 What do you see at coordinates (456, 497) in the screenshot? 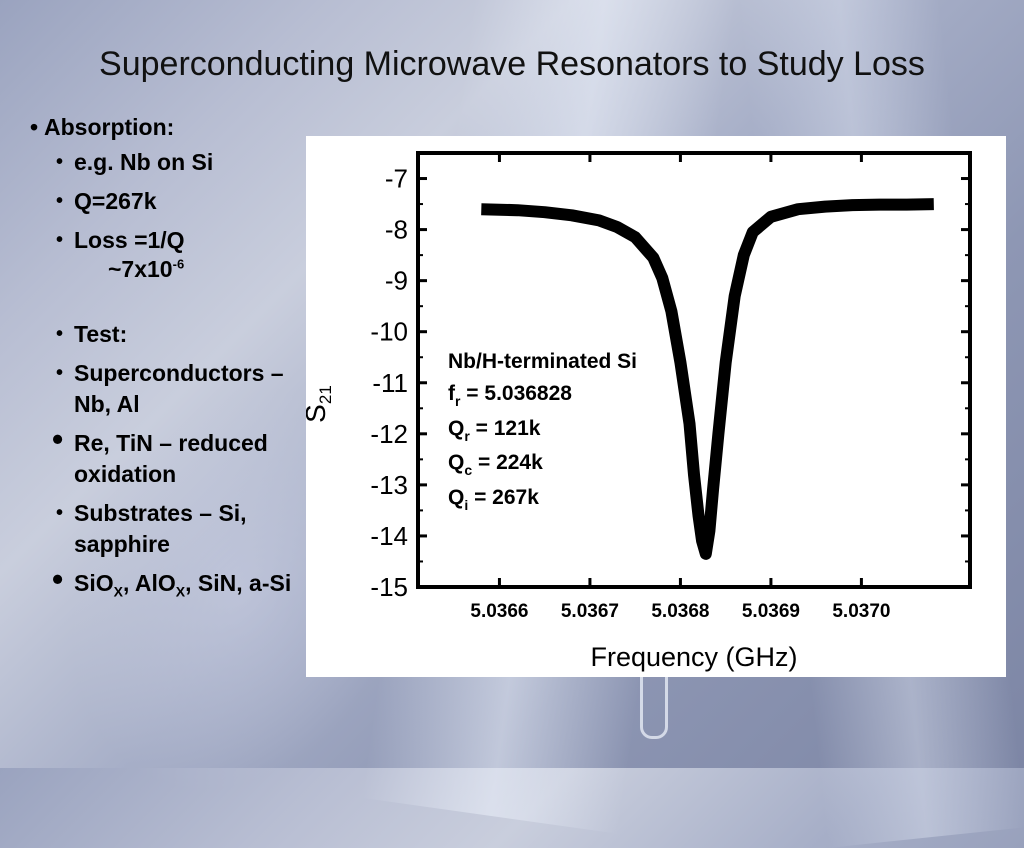
I see `qi-base: Q` at bounding box center [456, 497].